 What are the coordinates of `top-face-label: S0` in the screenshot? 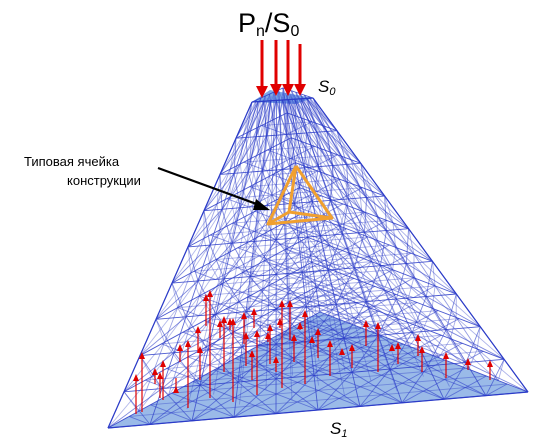 It's located at (327, 87).